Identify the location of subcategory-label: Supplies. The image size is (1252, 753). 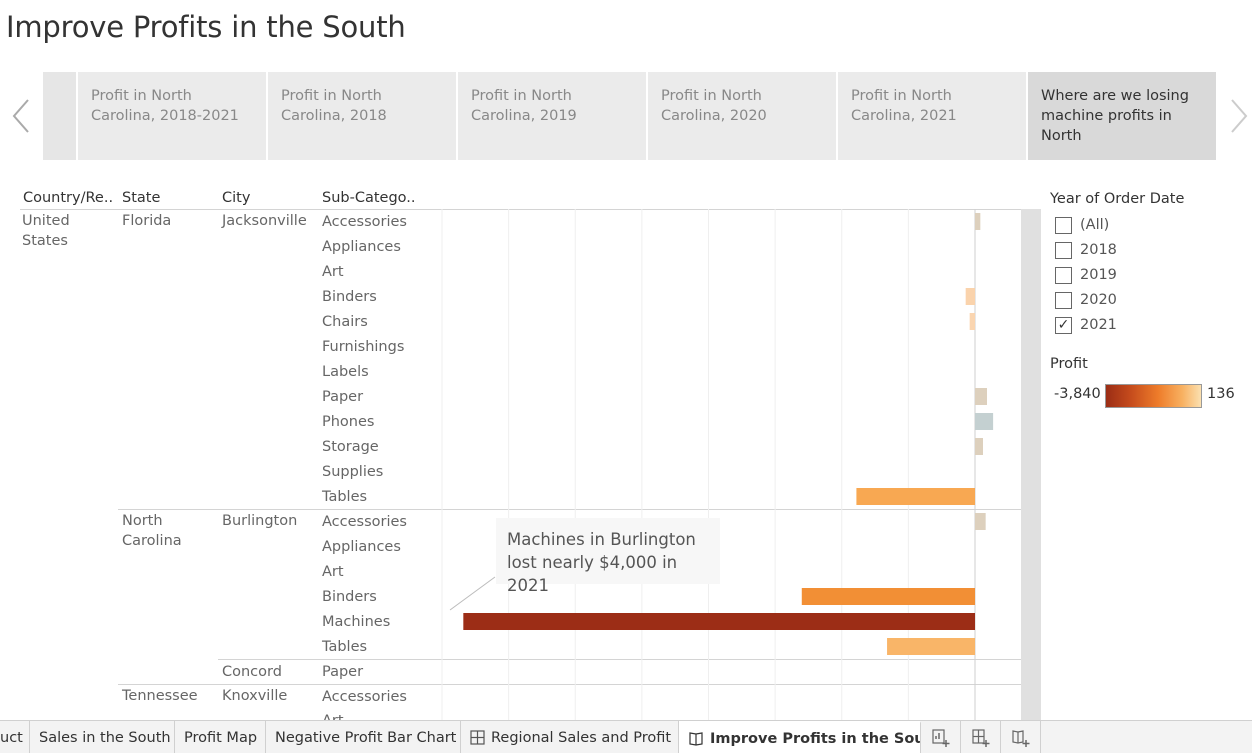
(353, 472).